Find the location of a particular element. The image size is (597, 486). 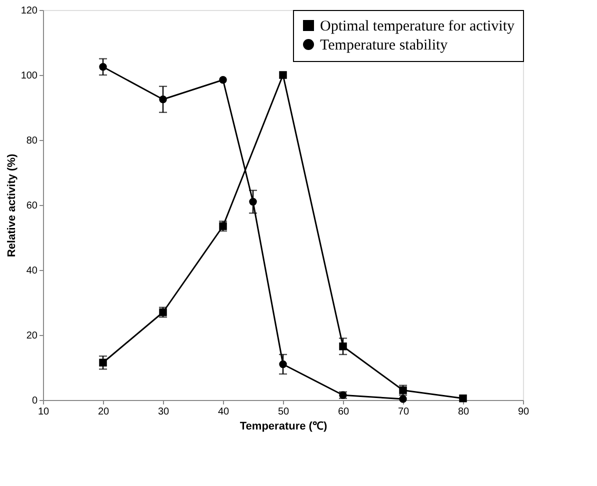

legend-label: Optimal temperature for activity is located at coordinates (418, 26).